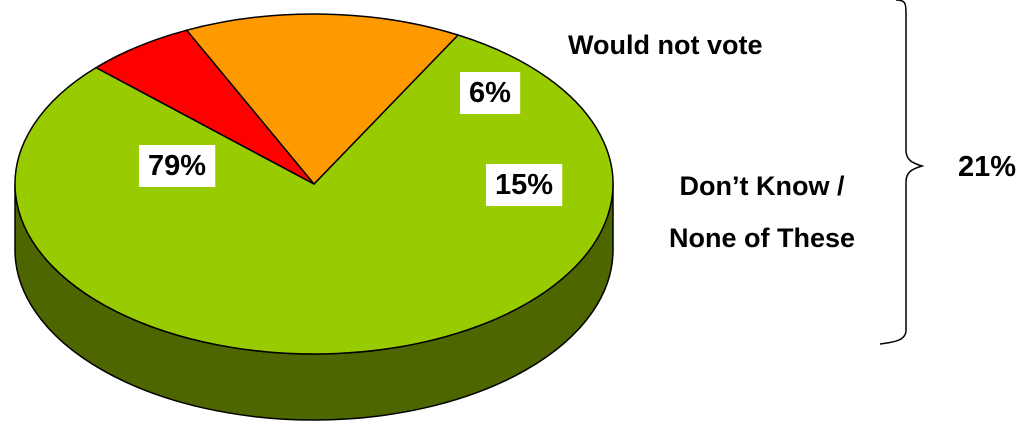 The image size is (1036, 430). I want to click on slice-label-box-wouldnot, so click(490, 93).